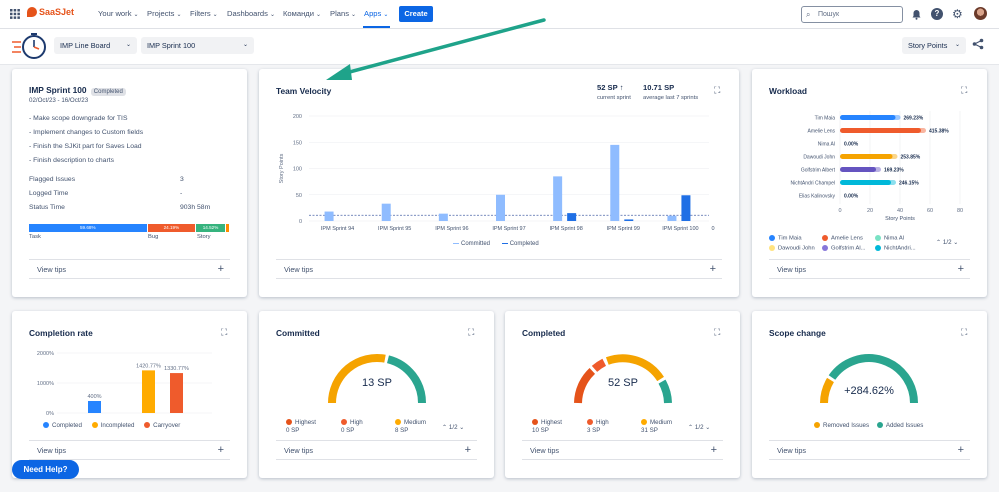 The width and height of the screenshot is (999, 492). What do you see at coordinates (15, 14) in the screenshot?
I see `app-switcher-icon` at bounding box center [15, 14].